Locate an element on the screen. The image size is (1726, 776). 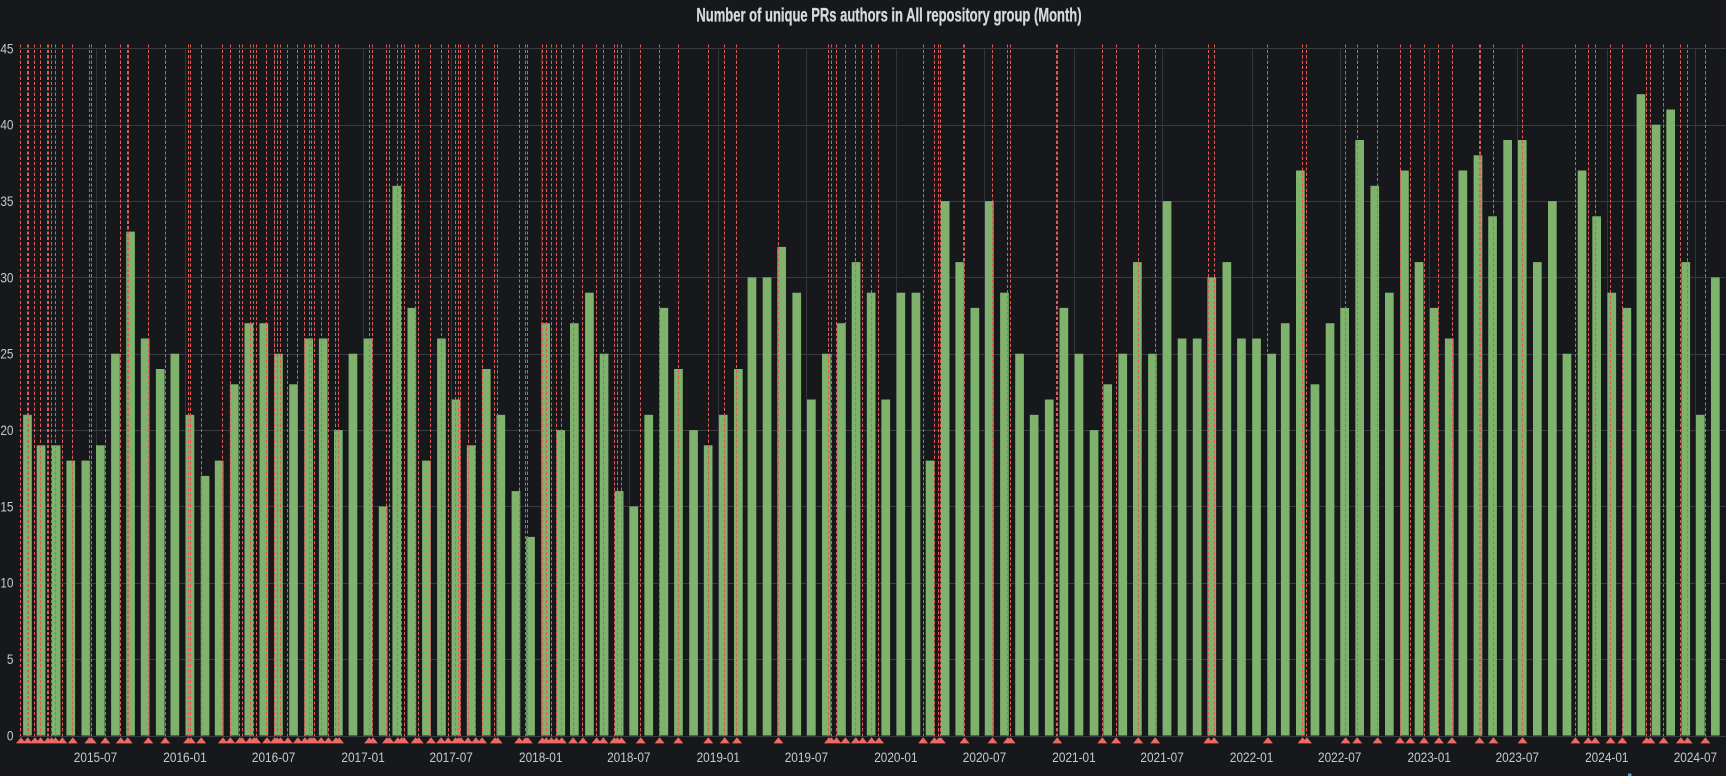
svg-text: 2022-01 is located at coordinates (1251, 757).